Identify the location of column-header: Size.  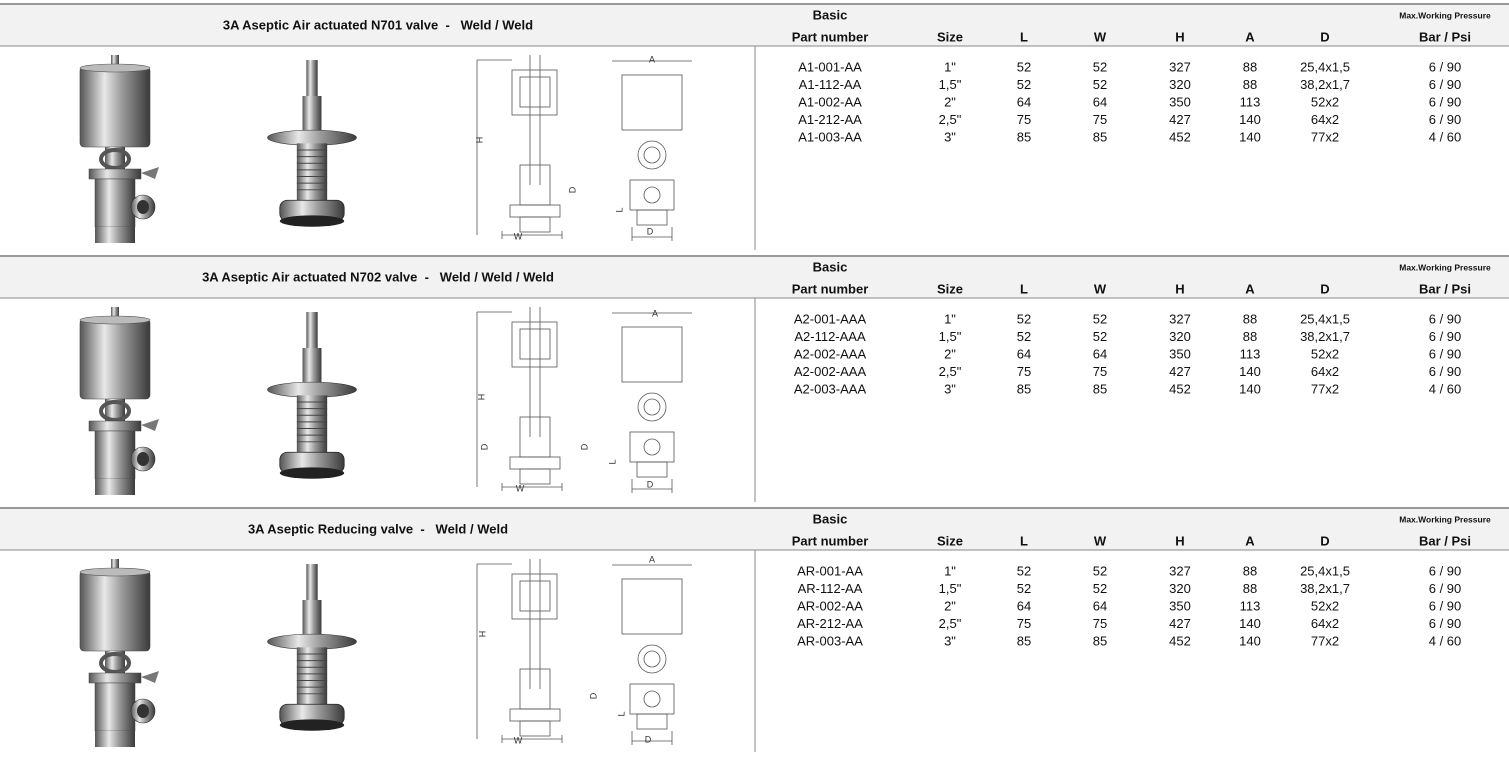
(950, 36).